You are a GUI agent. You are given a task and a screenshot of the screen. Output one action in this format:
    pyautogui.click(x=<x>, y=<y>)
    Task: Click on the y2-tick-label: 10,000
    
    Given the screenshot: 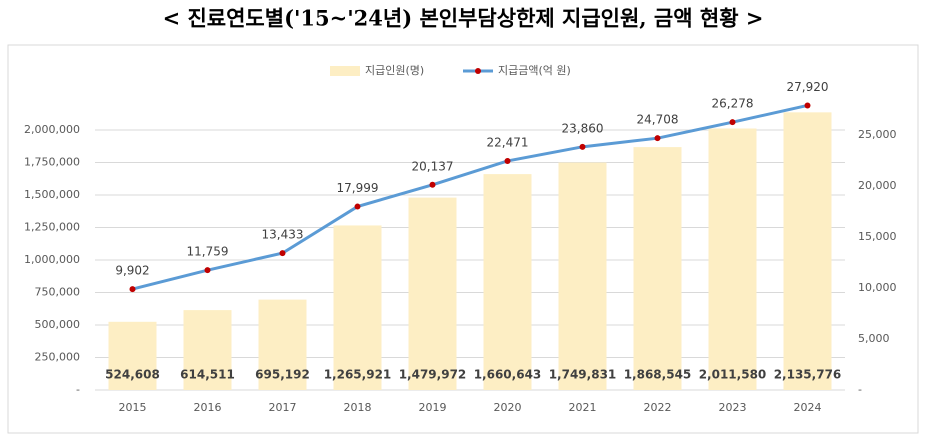 What is the action you would take?
    pyautogui.click(x=877, y=287)
    